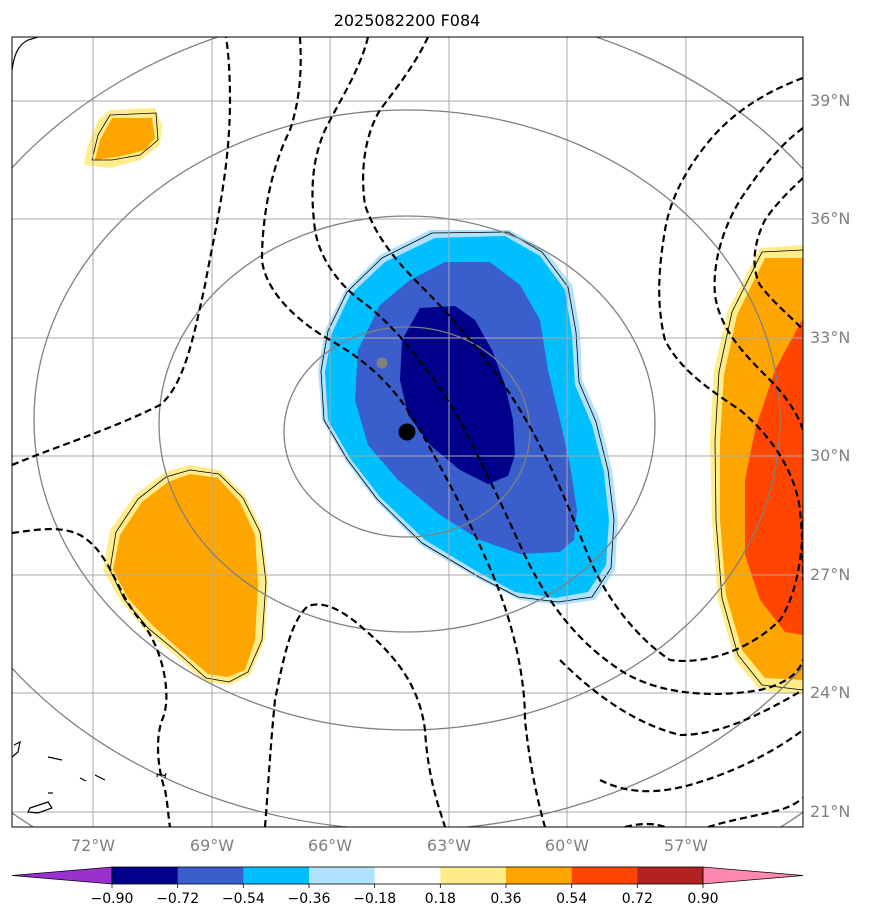 The height and width of the screenshot is (924, 873). Describe the element at coordinates (330, 845) in the screenshot. I see `lon-label: 66°W` at that location.